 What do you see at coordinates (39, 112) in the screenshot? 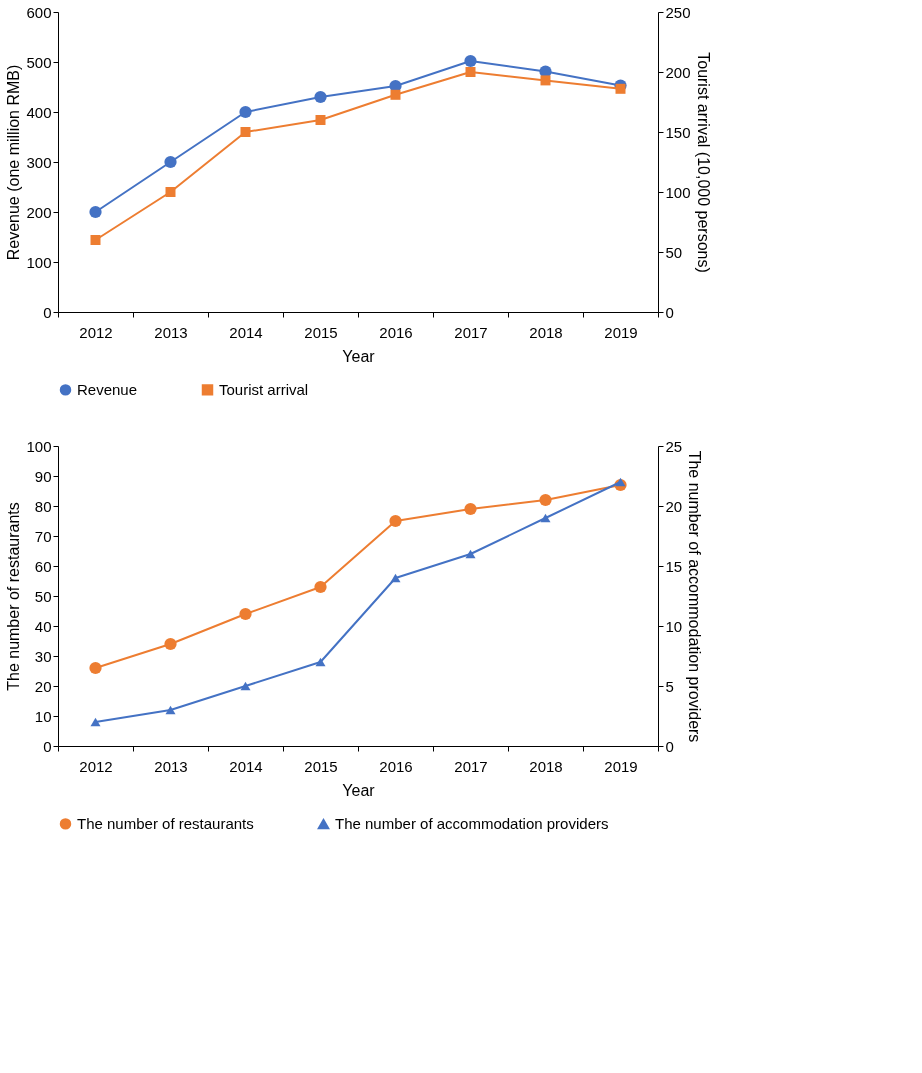
I see `y-tick-label: 400` at bounding box center [39, 112].